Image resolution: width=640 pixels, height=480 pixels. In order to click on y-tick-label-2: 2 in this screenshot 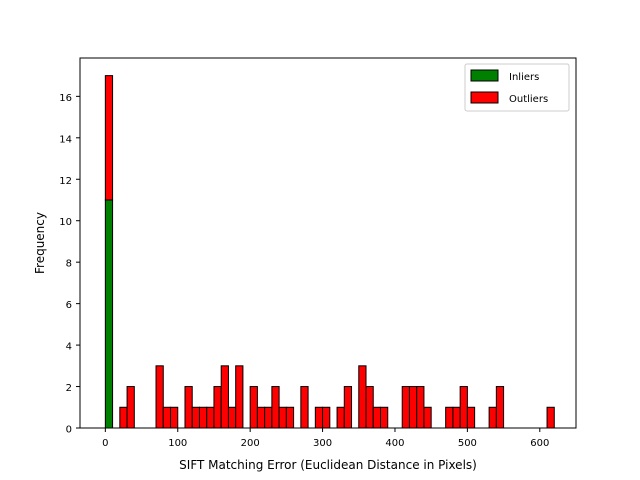, I will do `click(69, 388)`.